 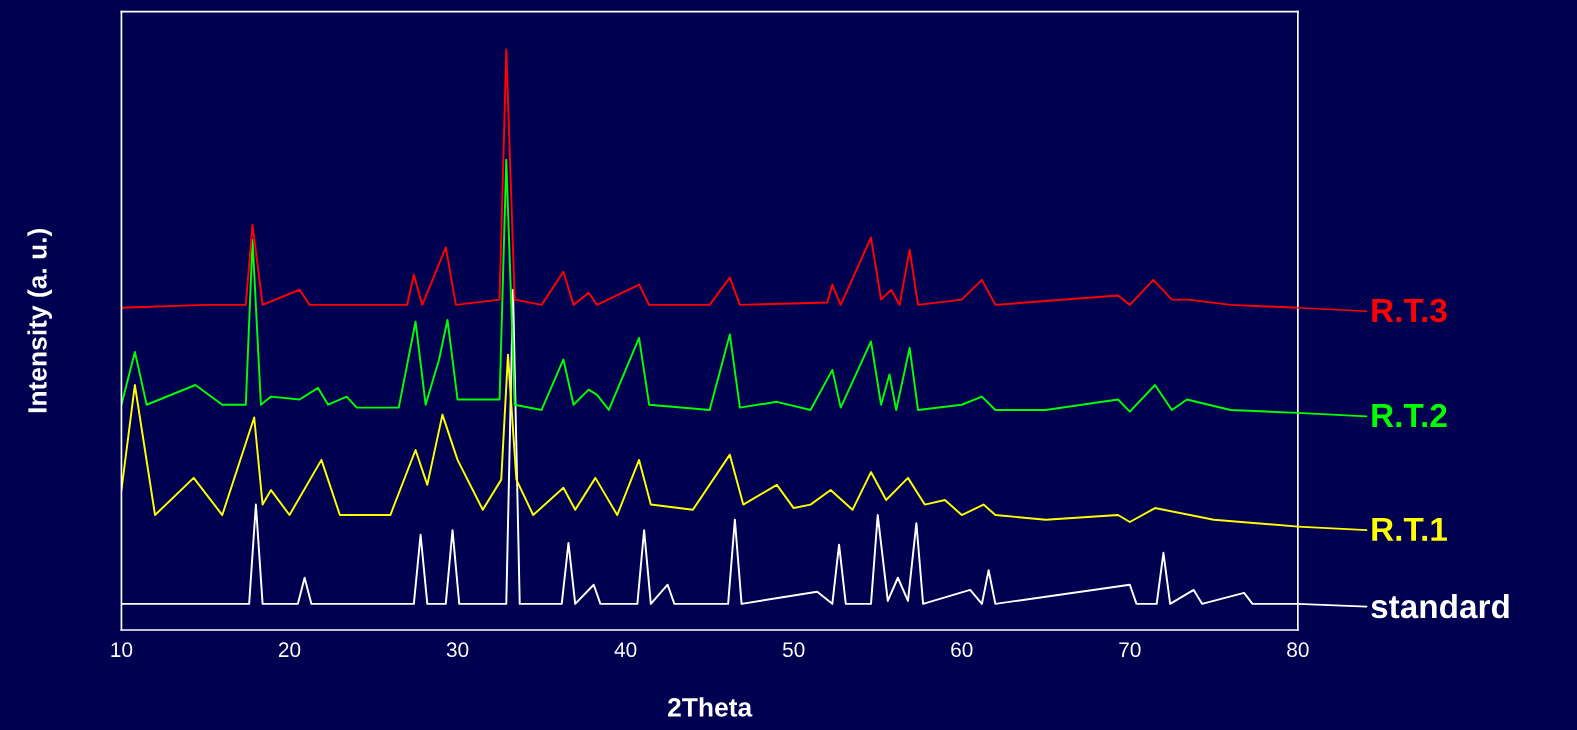 What do you see at coordinates (1130, 650) in the screenshot?
I see `x-tick-label: 70` at bounding box center [1130, 650].